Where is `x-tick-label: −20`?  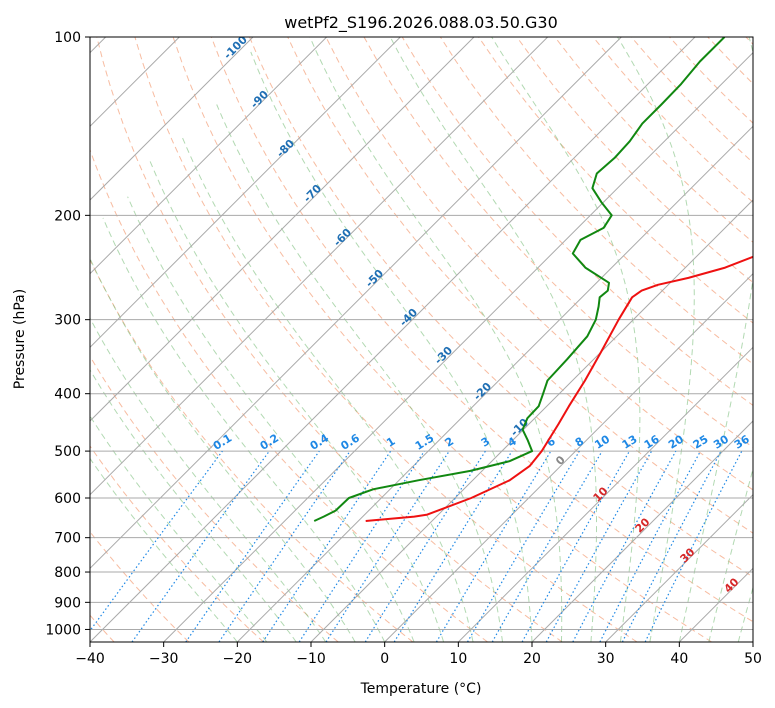
x-tick-label: −20 is located at coordinates (238, 659).